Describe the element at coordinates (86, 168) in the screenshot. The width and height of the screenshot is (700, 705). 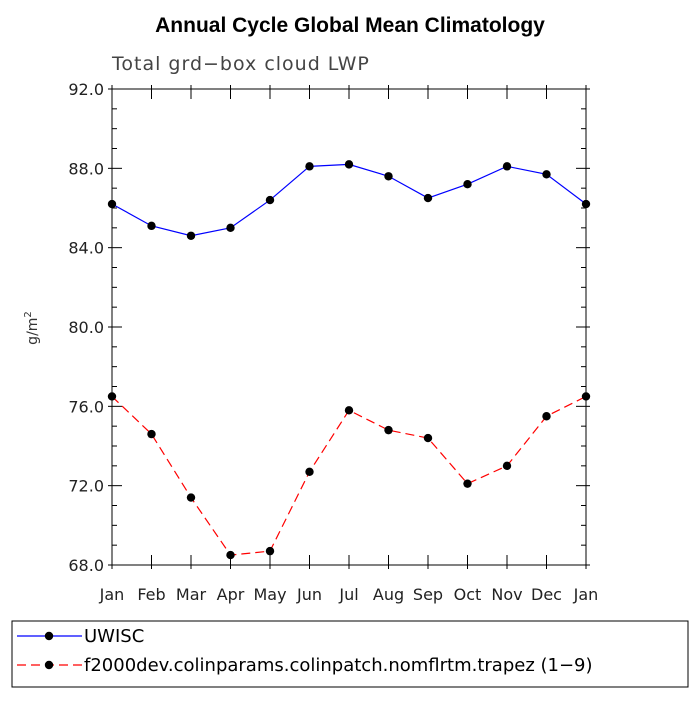
I see `y-tick-label: 88.0` at that location.